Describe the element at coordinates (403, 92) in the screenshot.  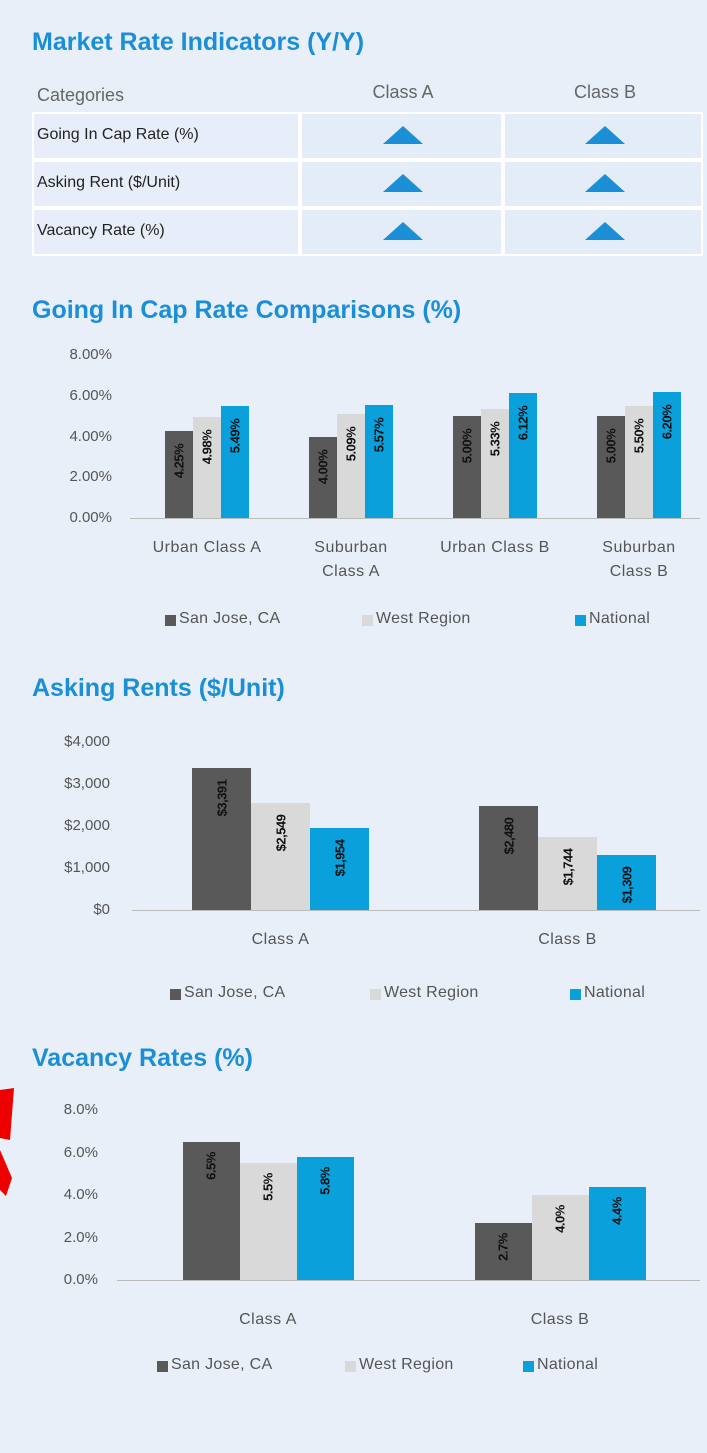
I see `header-cell: Class A` at that location.